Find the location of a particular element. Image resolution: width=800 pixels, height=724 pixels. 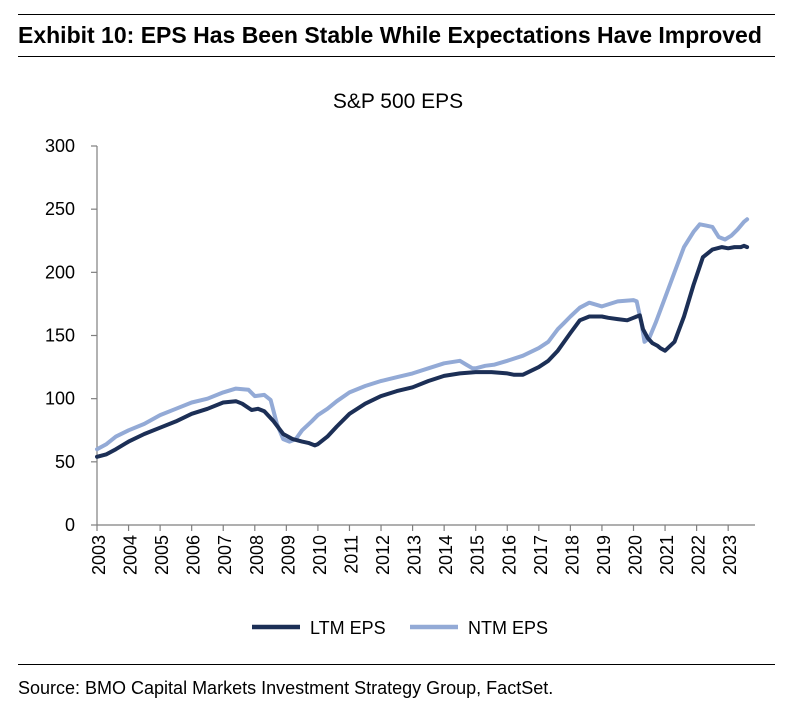

x-tick-label: 2017 is located at coordinates (541, 555).